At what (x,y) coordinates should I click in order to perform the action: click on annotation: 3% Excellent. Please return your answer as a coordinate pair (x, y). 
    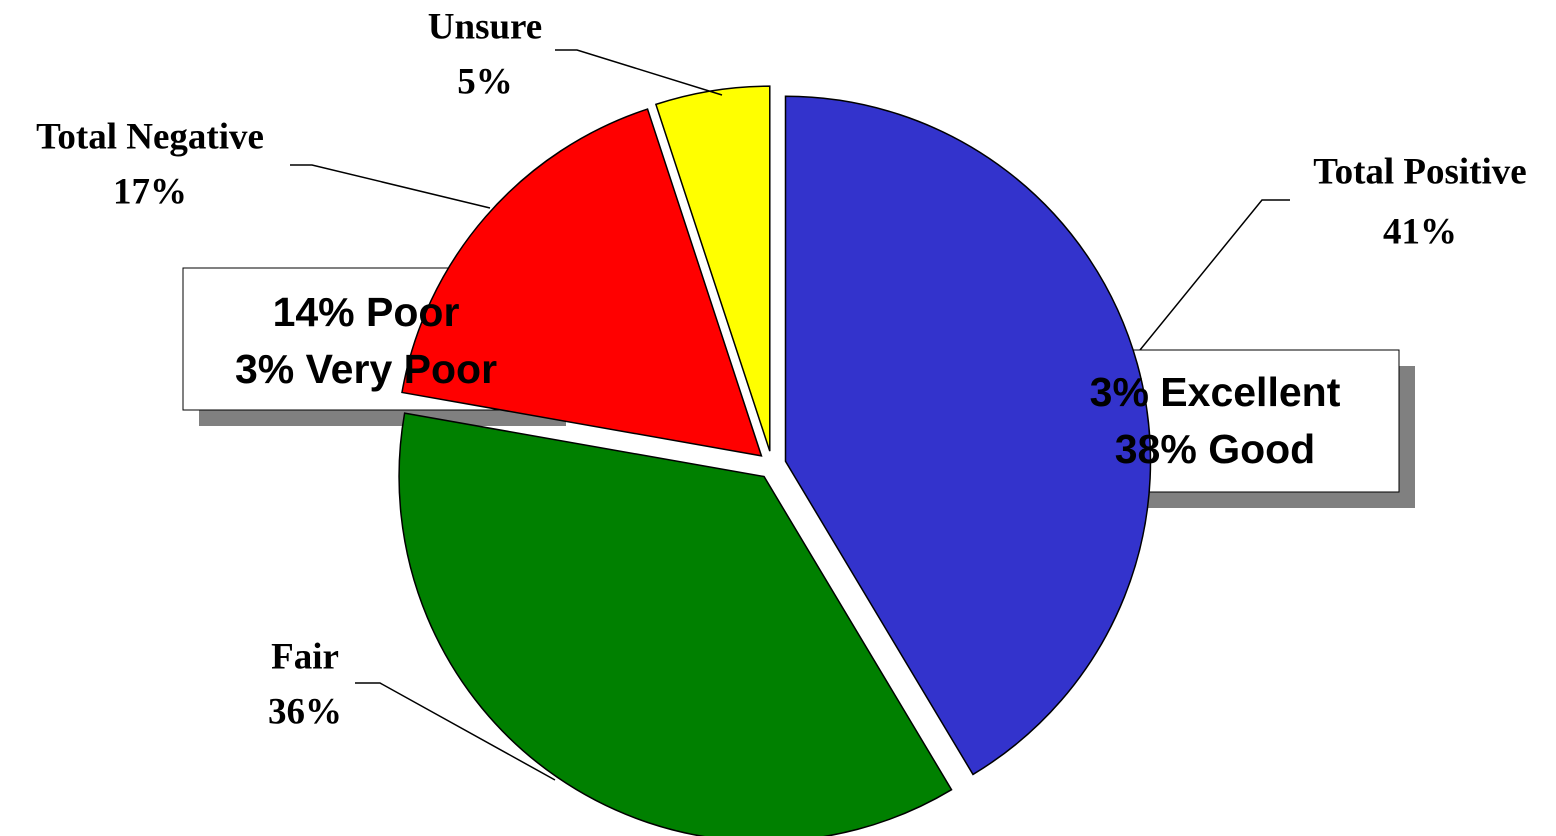
    Looking at the image, I should click on (1215, 392).